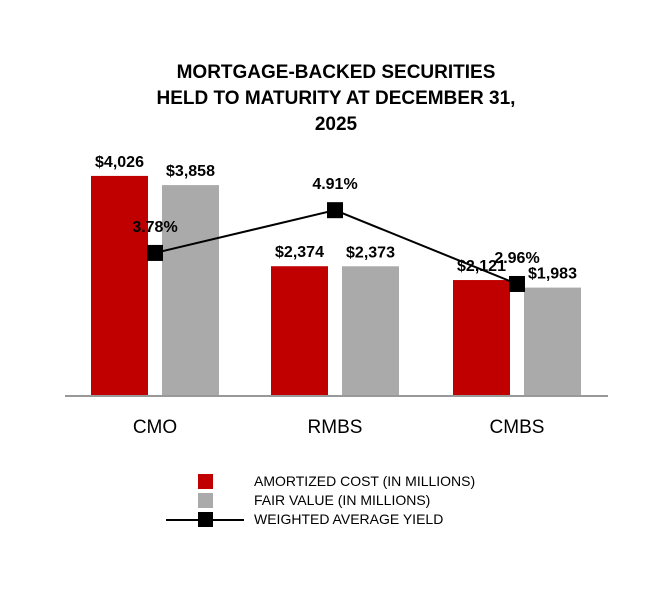  I want to click on bar-fair-value-rmbs, so click(370, 331).